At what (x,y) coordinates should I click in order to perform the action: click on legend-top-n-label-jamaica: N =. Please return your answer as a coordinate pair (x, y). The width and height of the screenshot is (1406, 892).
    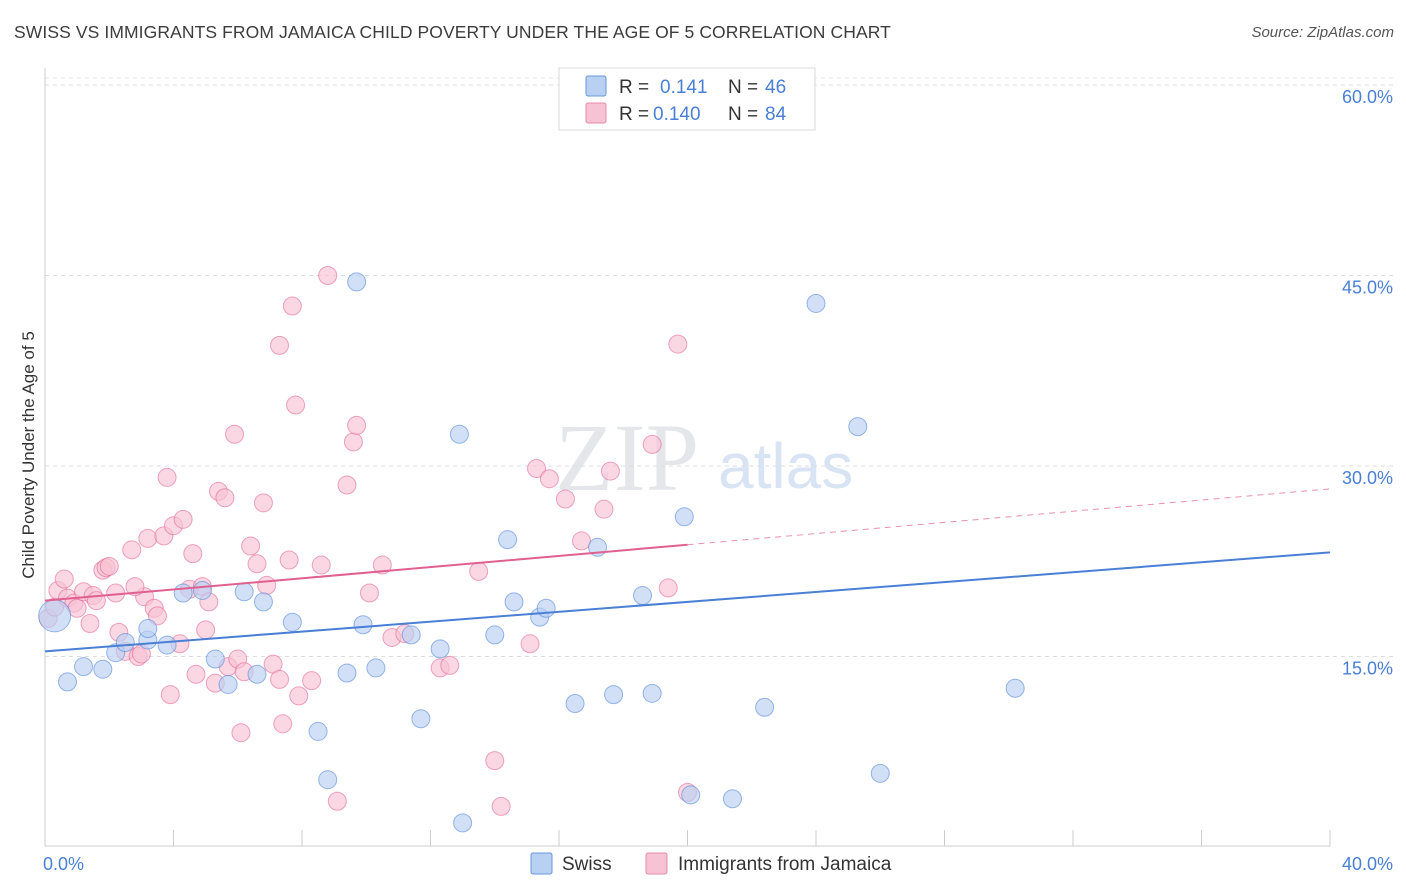
    Looking at the image, I should click on (743, 114).